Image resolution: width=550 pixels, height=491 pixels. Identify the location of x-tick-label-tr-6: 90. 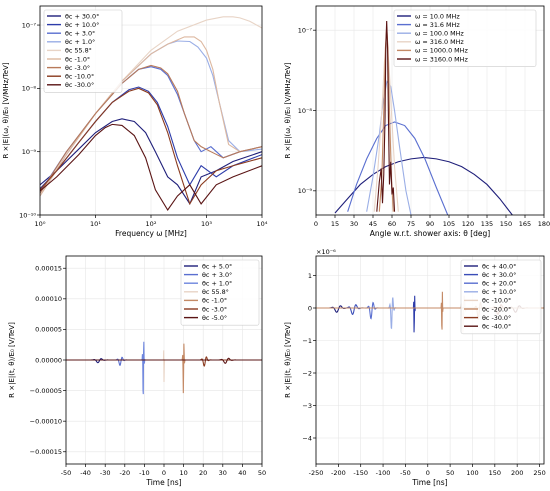
(430, 224).